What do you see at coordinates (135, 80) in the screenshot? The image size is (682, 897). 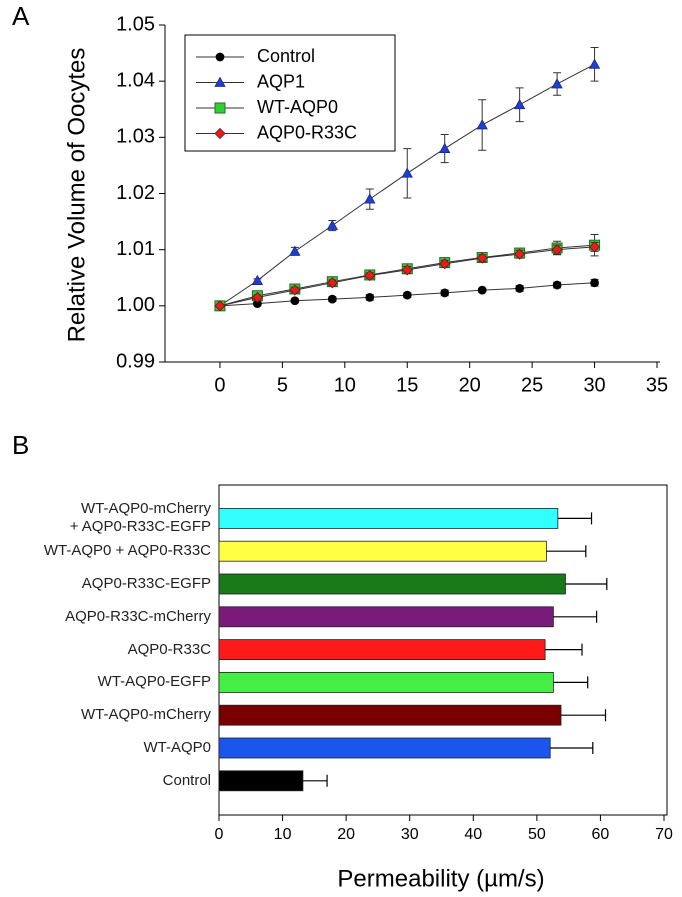 I see `y-tick-label: 1.04` at bounding box center [135, 80].